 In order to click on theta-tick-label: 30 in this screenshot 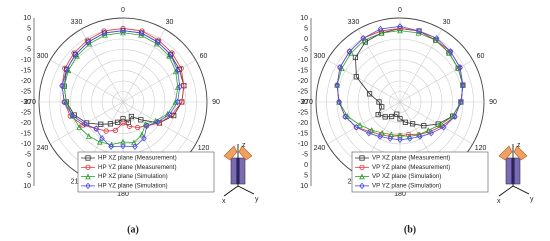, I will do `click(170, 22)`.